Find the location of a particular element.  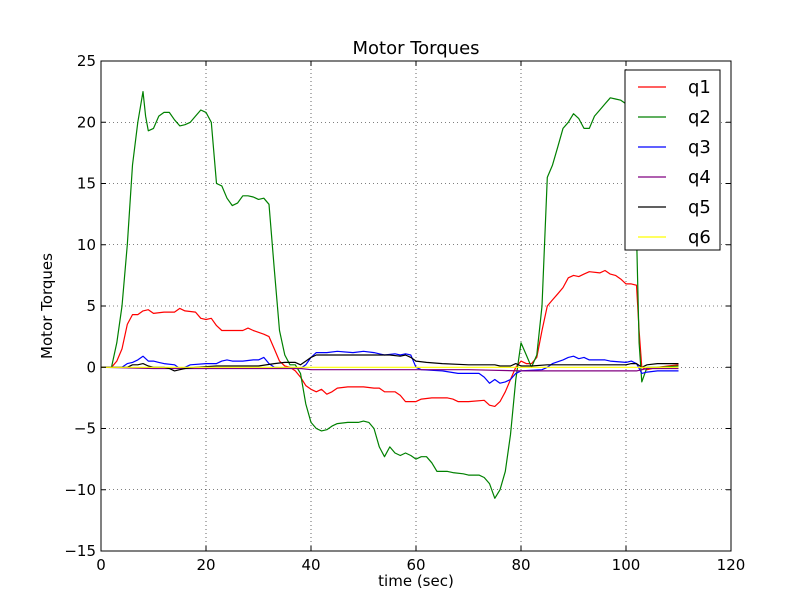

x-tick-label: 120 is located at coordinates (731, 565).